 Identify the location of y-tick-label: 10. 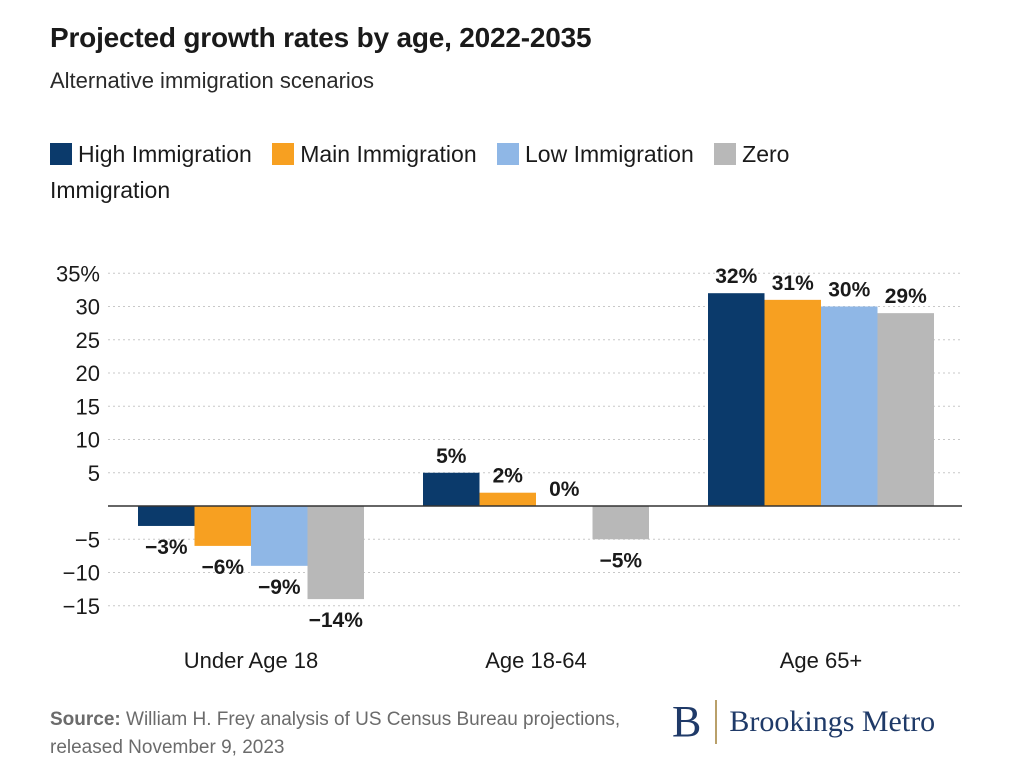
(88, 440).